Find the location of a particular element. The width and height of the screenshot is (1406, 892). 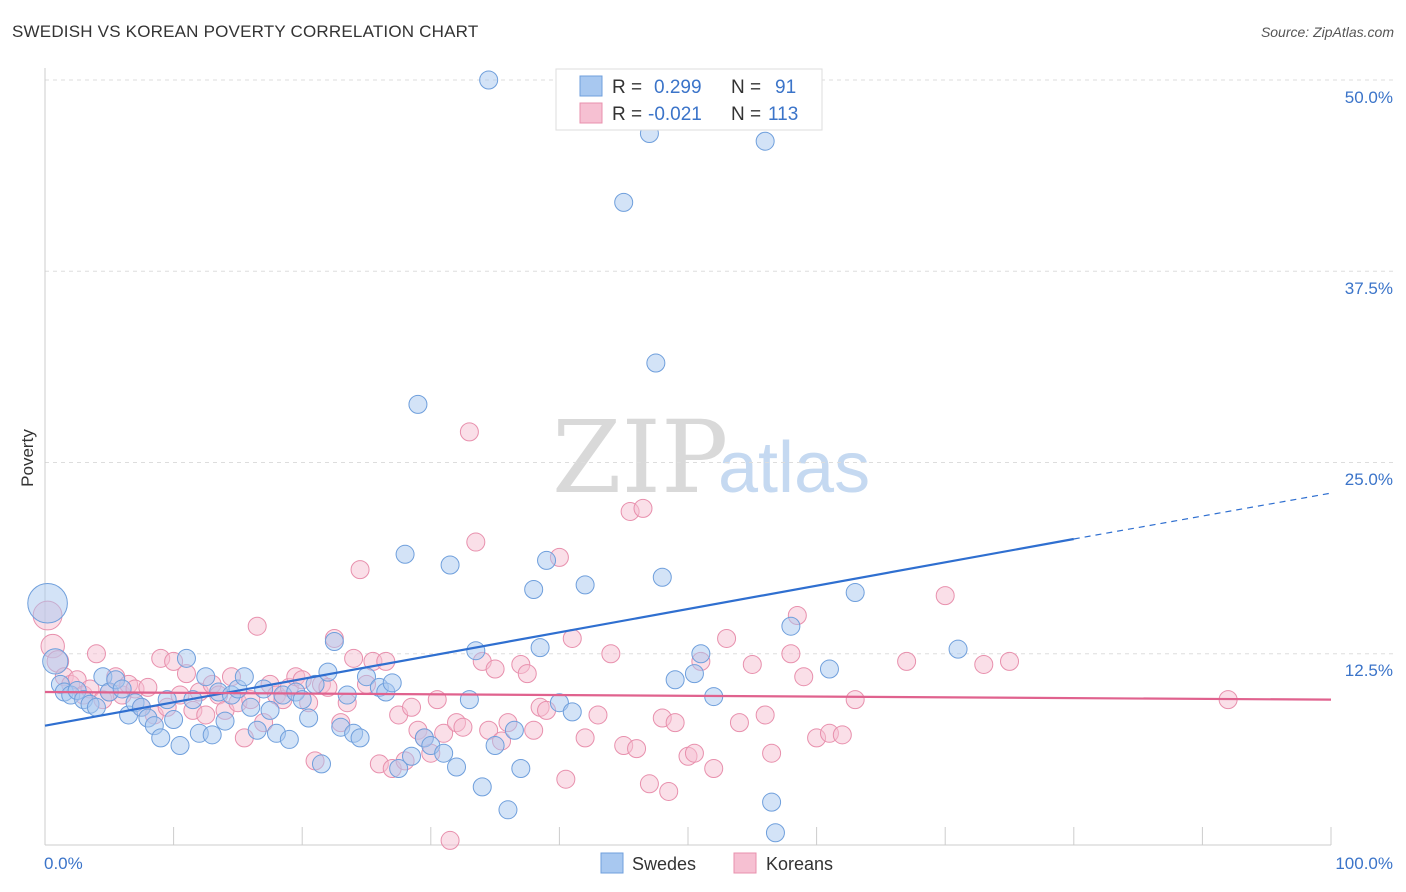

legend-r-label-koreans: R = is located at coordinates (627, 114).